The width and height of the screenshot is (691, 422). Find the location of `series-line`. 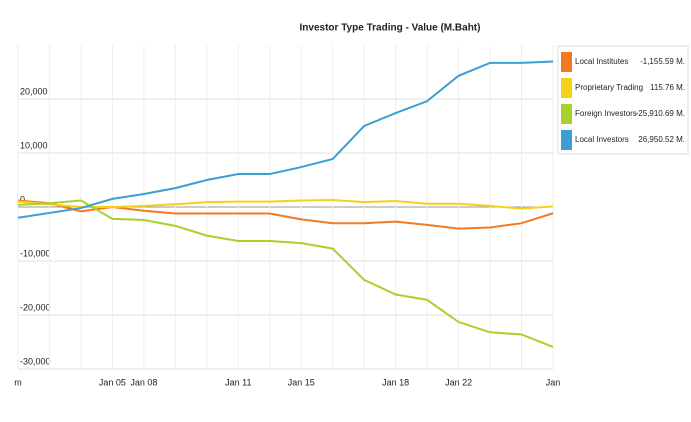

series-line is located at coordinates (285, 204).